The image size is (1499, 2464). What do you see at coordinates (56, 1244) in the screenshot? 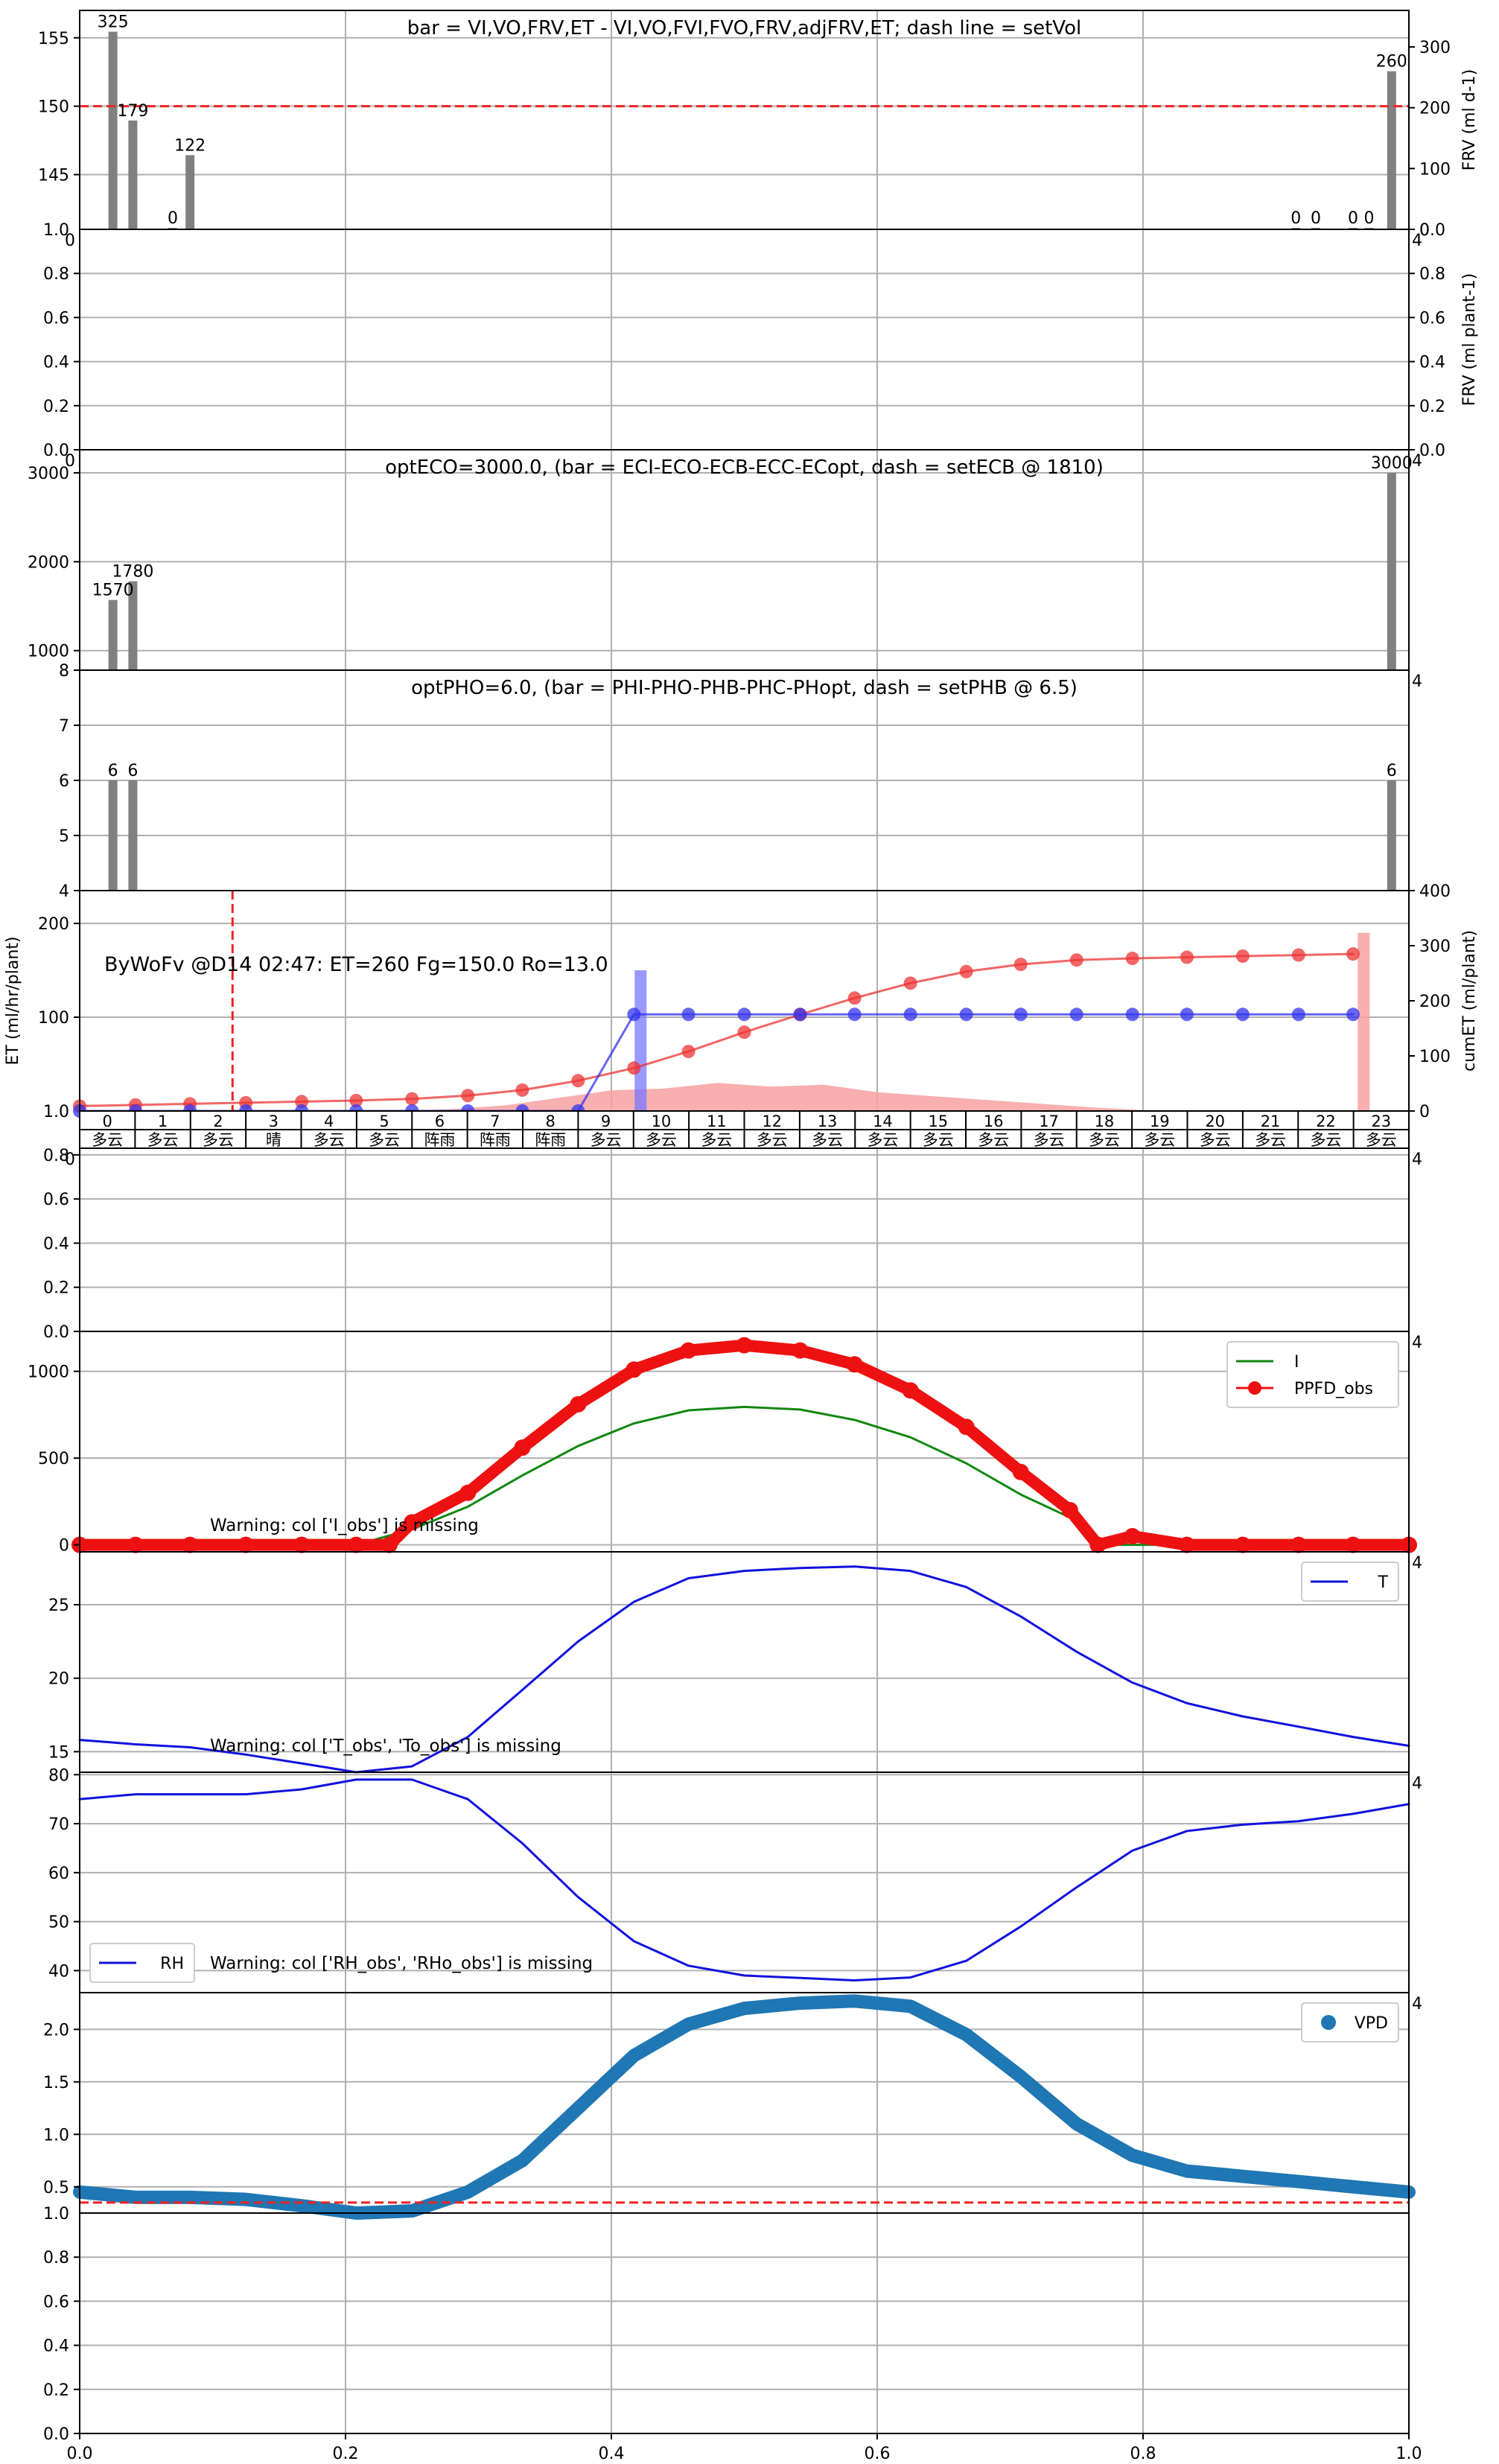
I see `p6-ytick-label: 0.4` at bounding box center [56, 1244].